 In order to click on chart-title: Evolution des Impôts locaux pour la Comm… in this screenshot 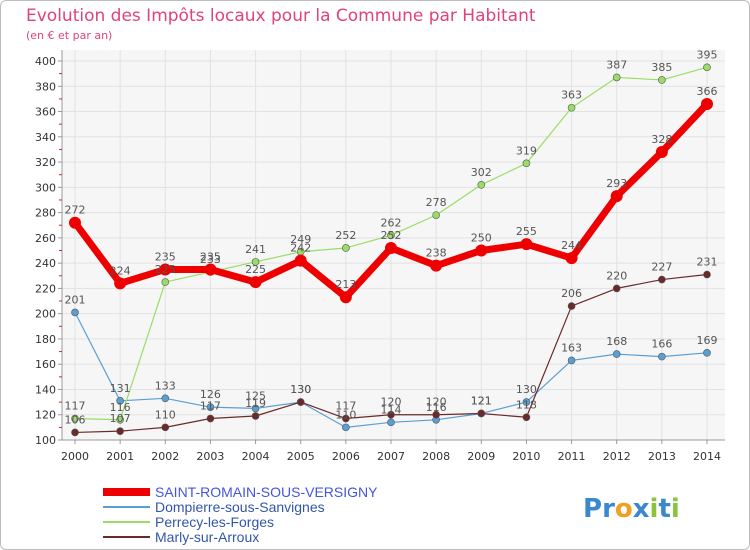, I will do `click(281, 16)`.